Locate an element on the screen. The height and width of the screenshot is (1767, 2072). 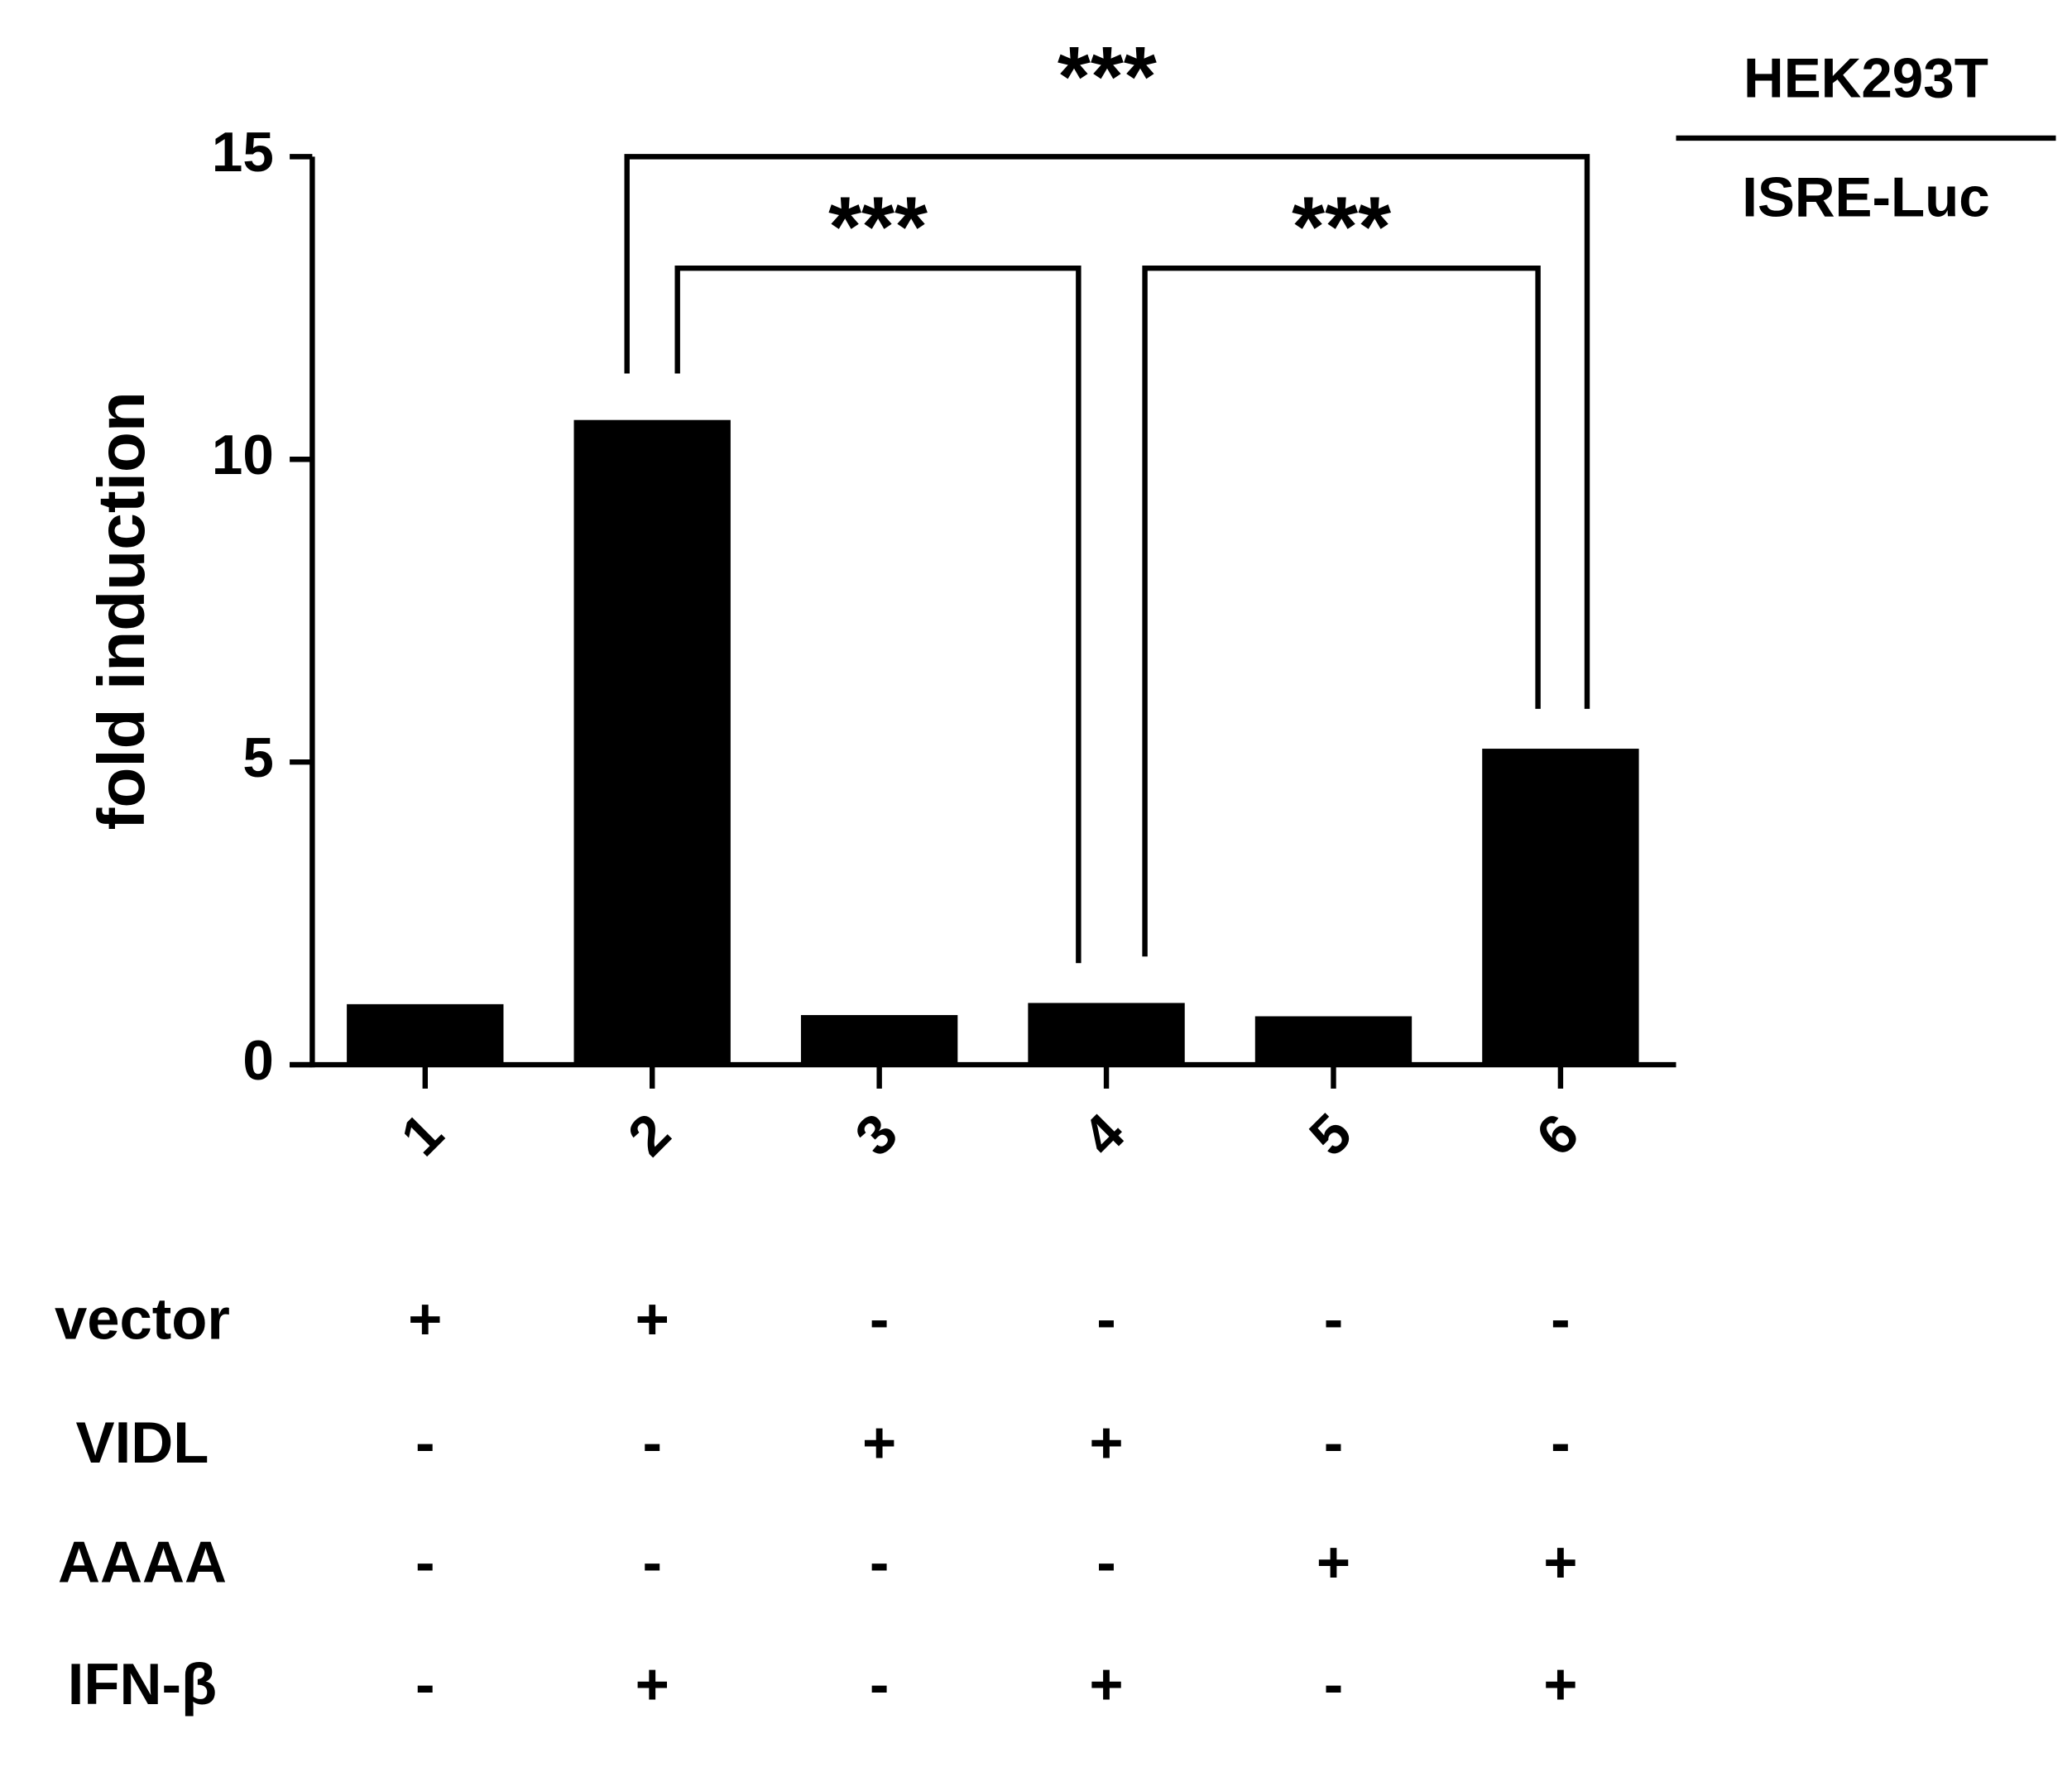
y-tick-label: 15 is located at coordinates (243, 153).